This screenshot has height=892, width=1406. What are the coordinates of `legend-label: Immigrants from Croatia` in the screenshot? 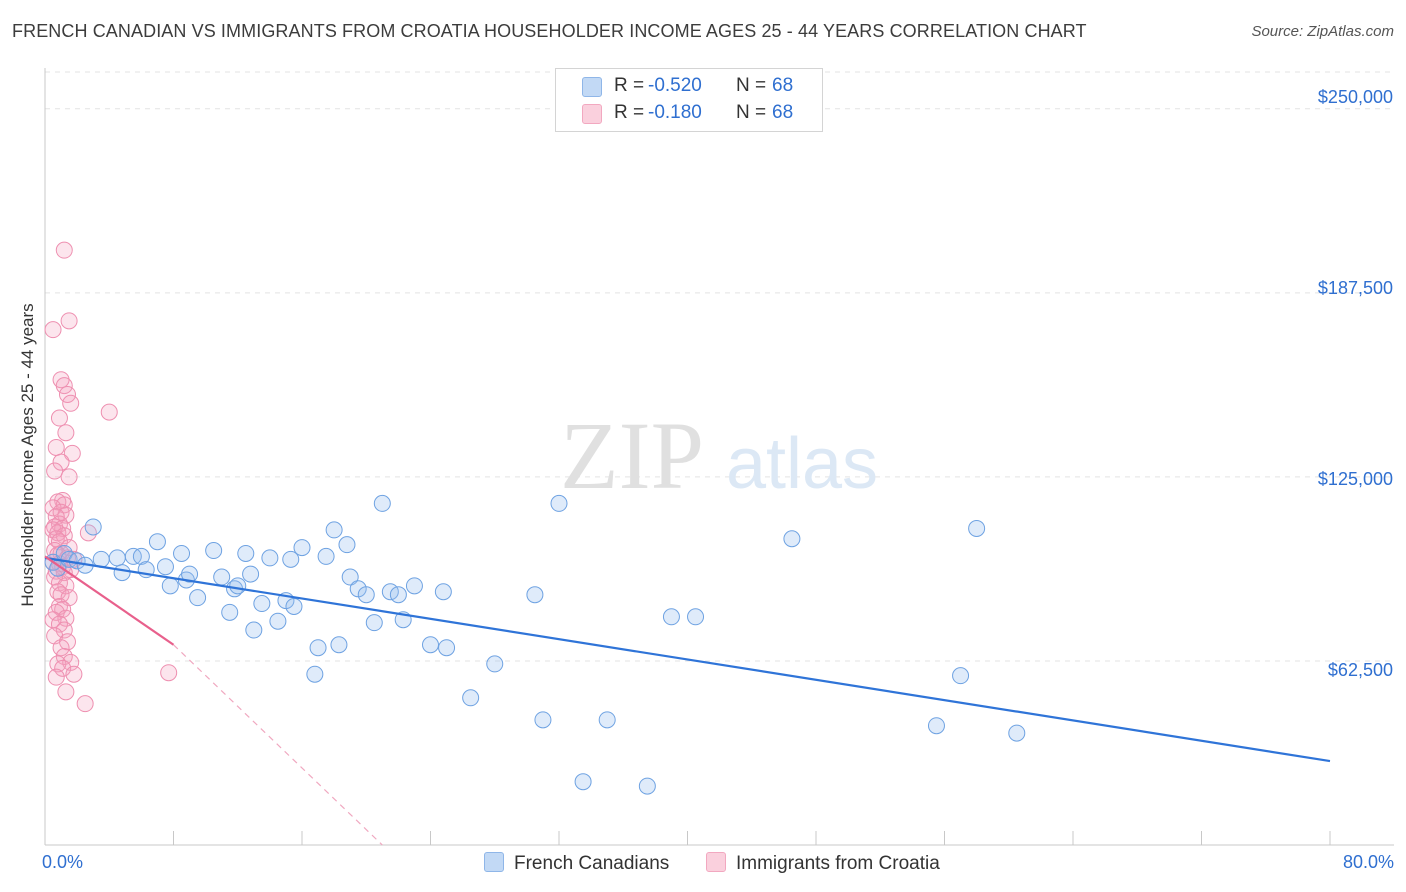 It's located at (838, 863).